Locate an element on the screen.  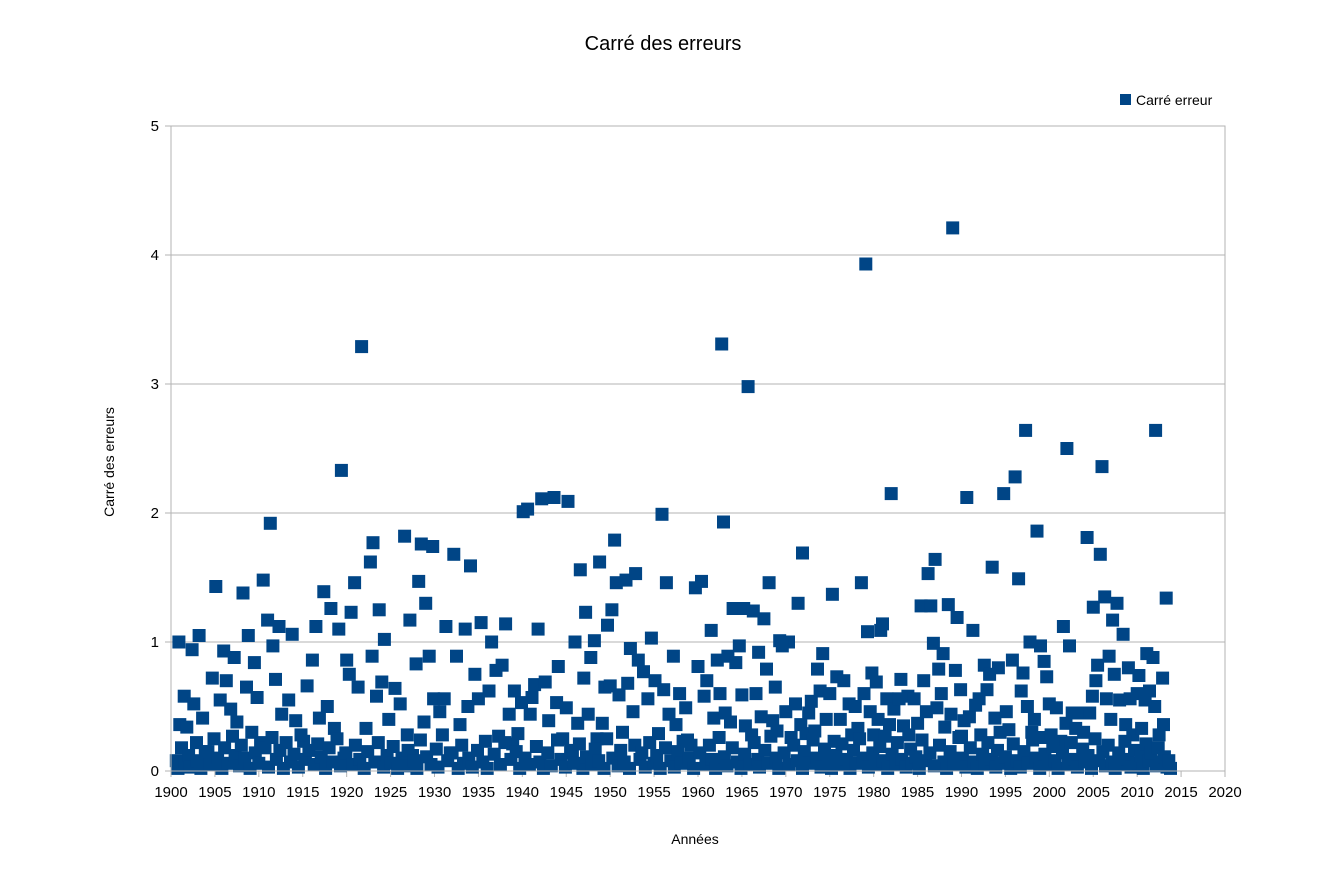
x-tick-label: 2000 is located at coordinates (1049, 792).